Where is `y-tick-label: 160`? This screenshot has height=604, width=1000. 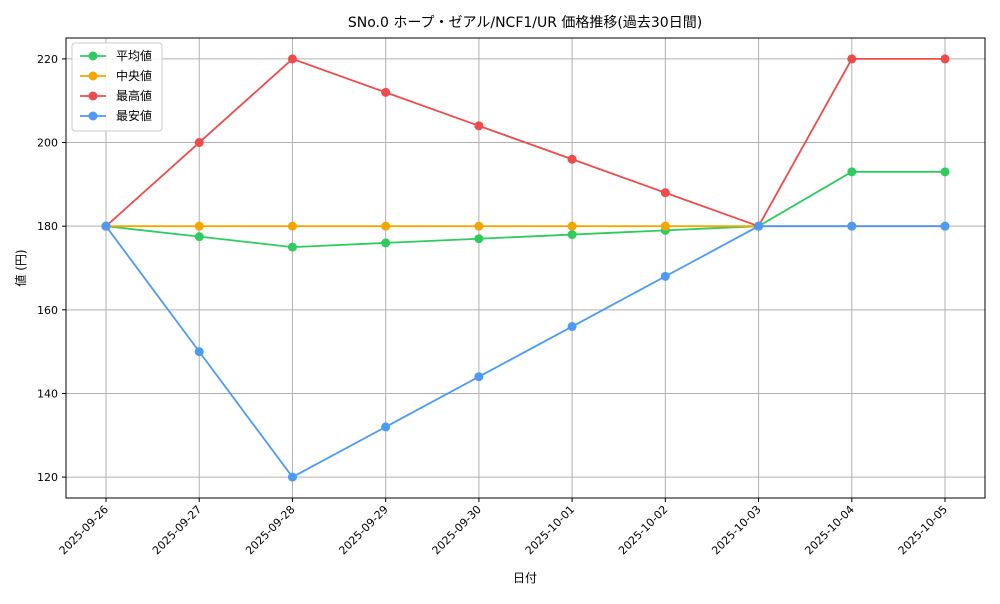
y-tick-label: 160 is located at coordinates (47, 310).